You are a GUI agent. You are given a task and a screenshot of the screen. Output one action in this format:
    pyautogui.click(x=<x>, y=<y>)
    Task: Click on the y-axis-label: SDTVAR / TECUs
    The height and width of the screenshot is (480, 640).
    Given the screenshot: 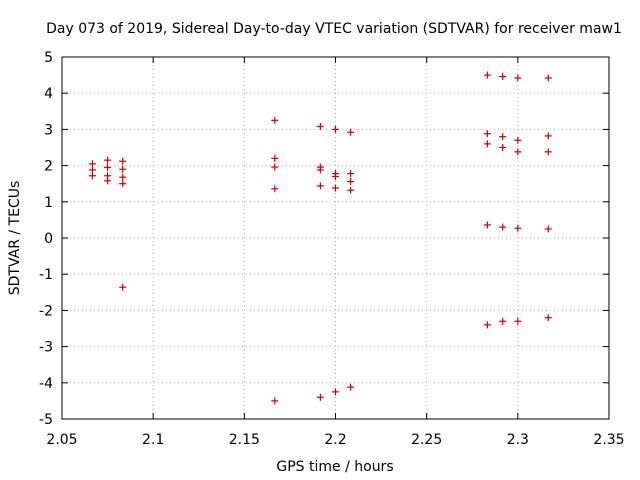 What is the action you would take?
    pyautogui.click(x=15, y=238)
    